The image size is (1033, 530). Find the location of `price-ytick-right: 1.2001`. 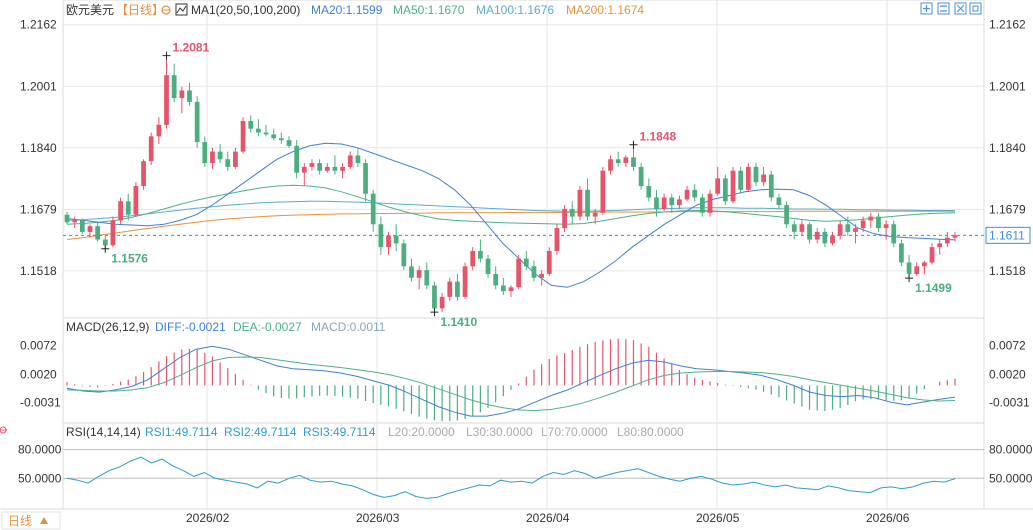

price-ytick-right: 1.2001 is located at coordinates (1007, 86).